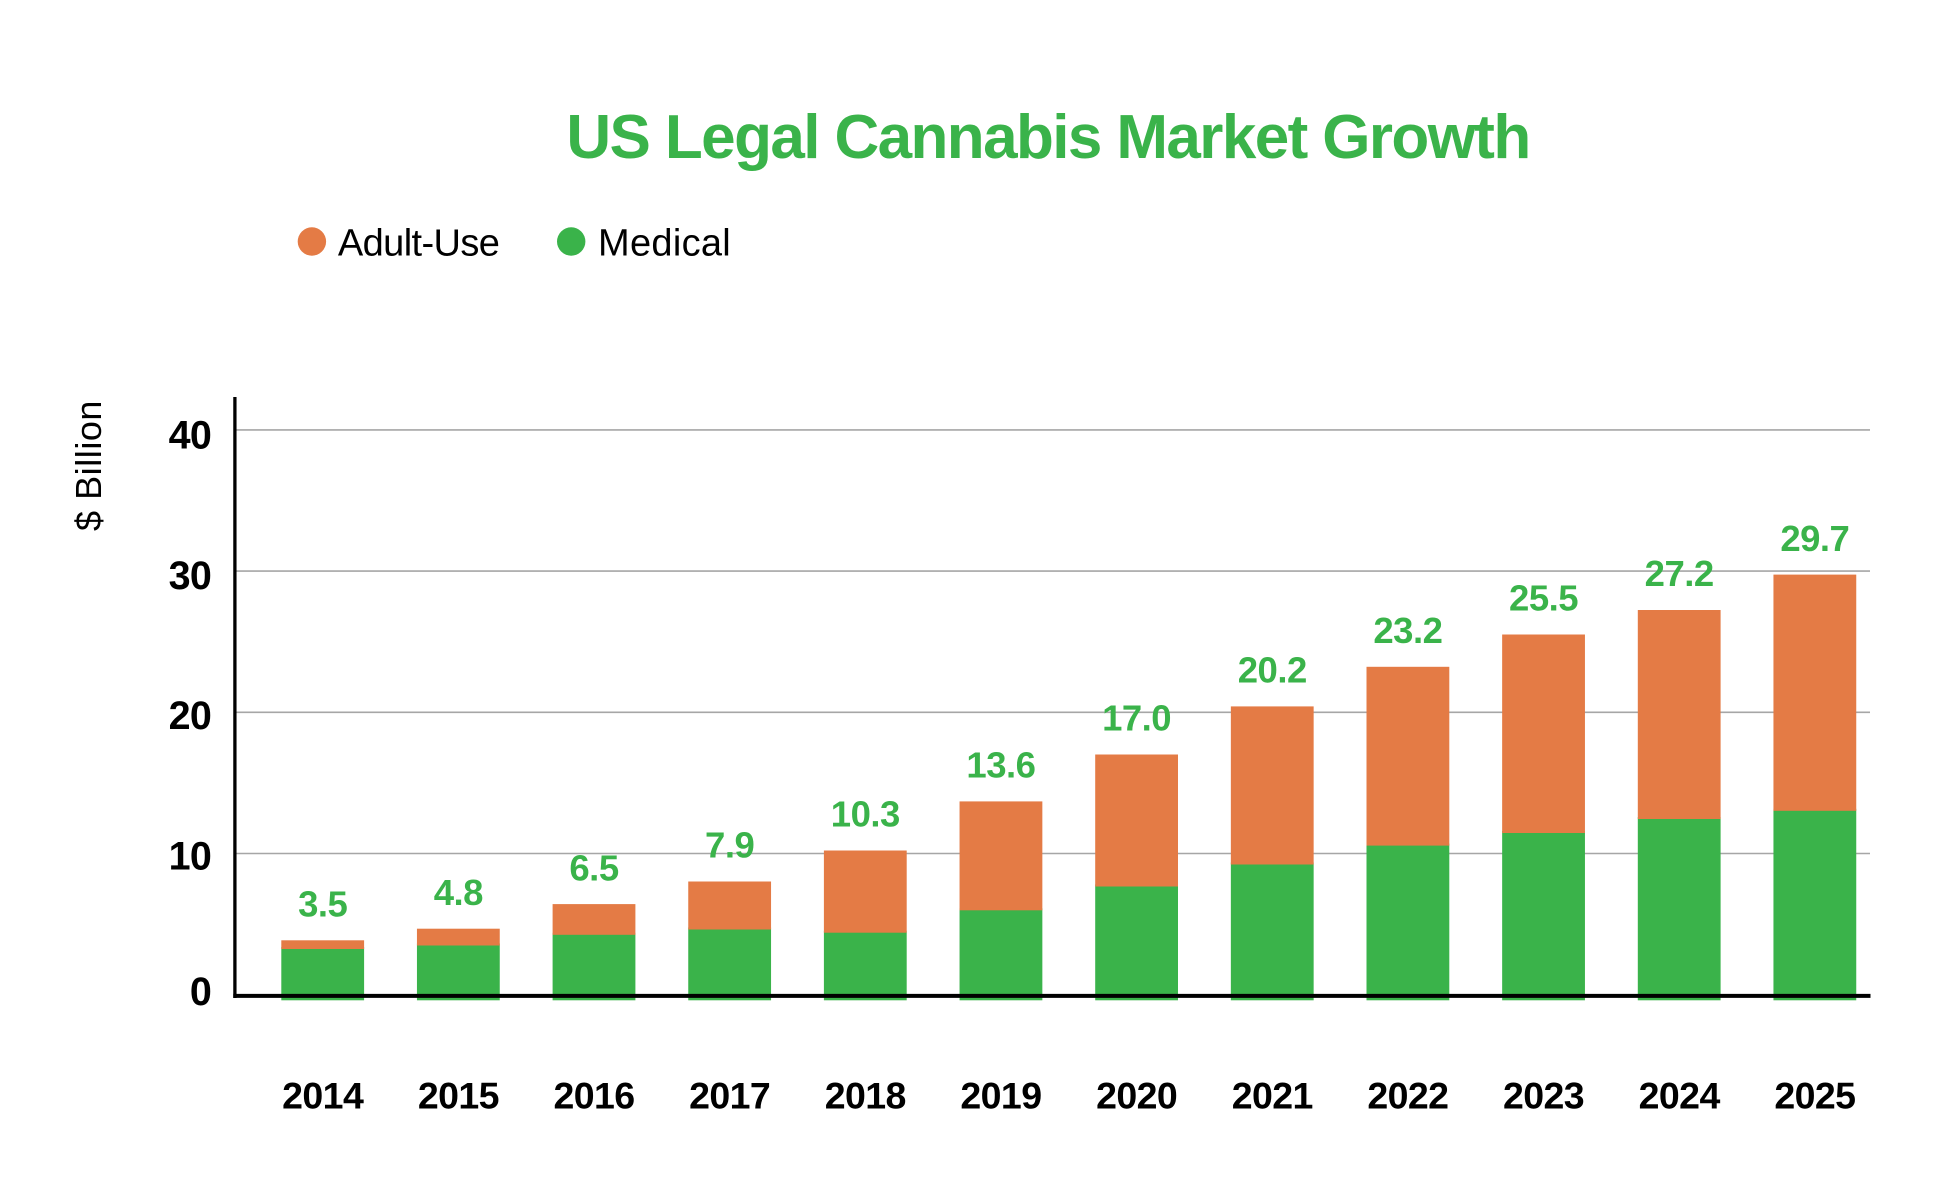 The height and width of the screenshot is (1200, 1950). What do you see at coordinates (1679, 573) in the screenshot?
I see `svg-text: 27.2` at bounding box center [1679, 573].